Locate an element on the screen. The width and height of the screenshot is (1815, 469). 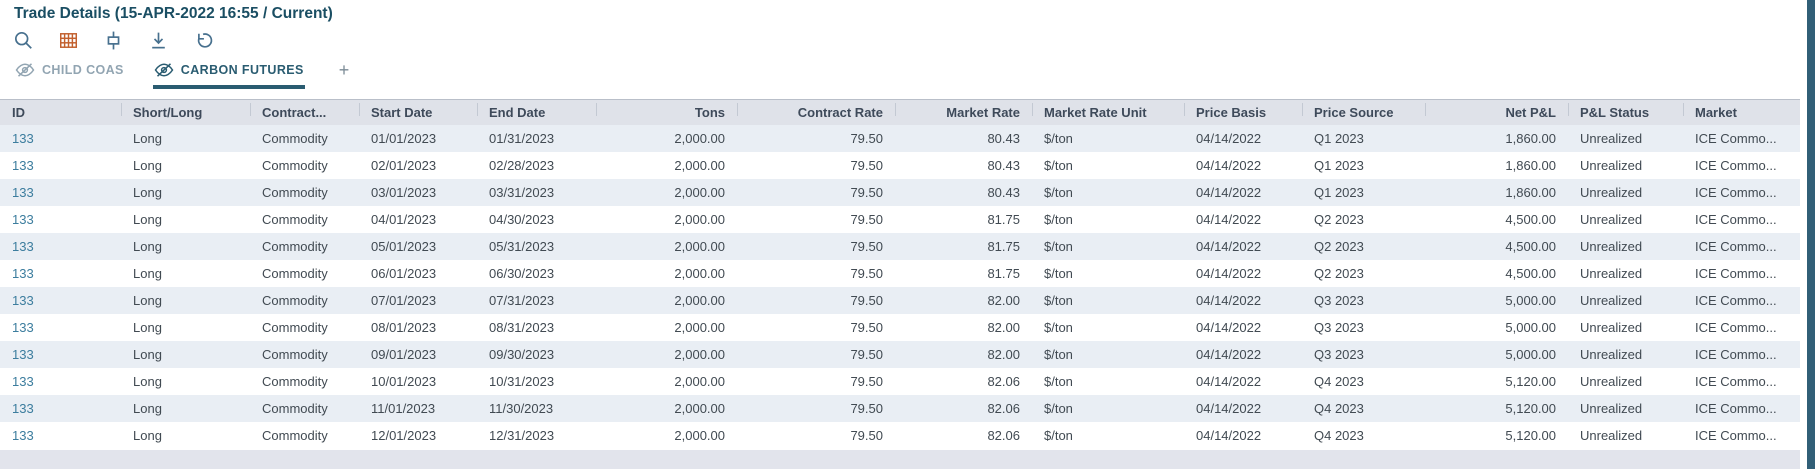
table-cell: 05/01/2023 is located at coordinates (404, 246).